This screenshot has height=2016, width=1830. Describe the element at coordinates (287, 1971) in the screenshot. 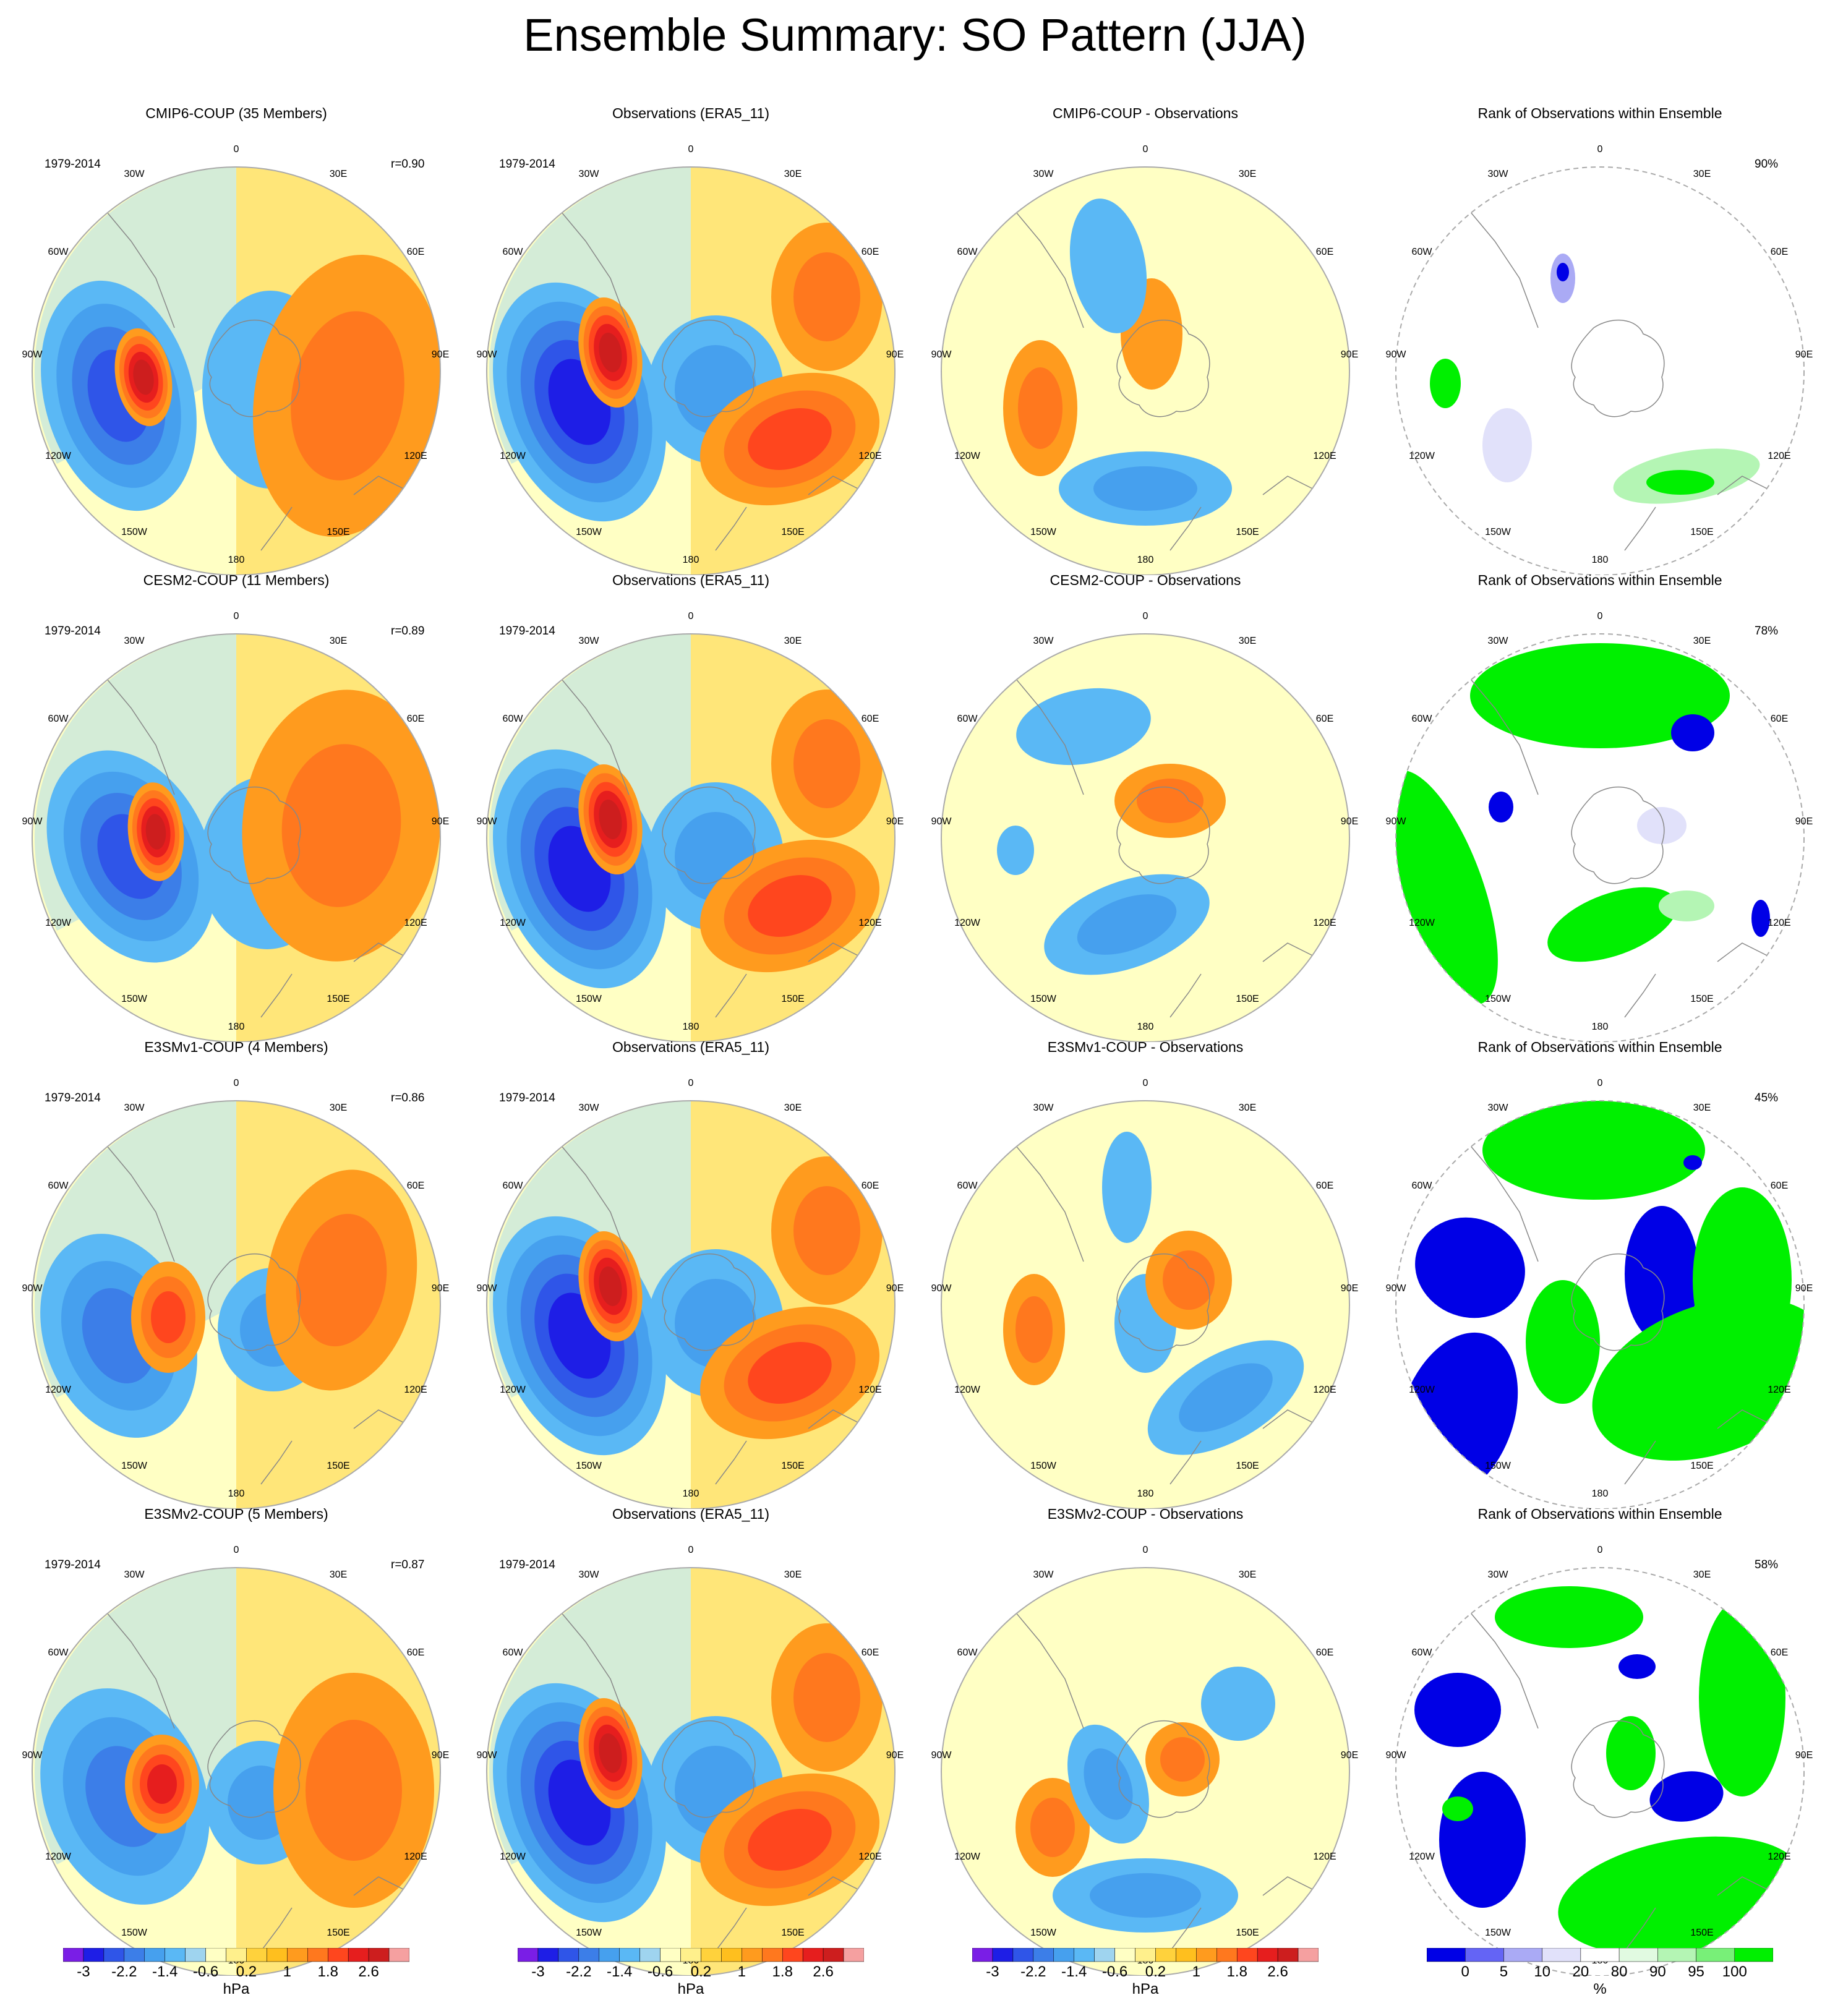

I see `colorbar-tick-label: 1` at that location.